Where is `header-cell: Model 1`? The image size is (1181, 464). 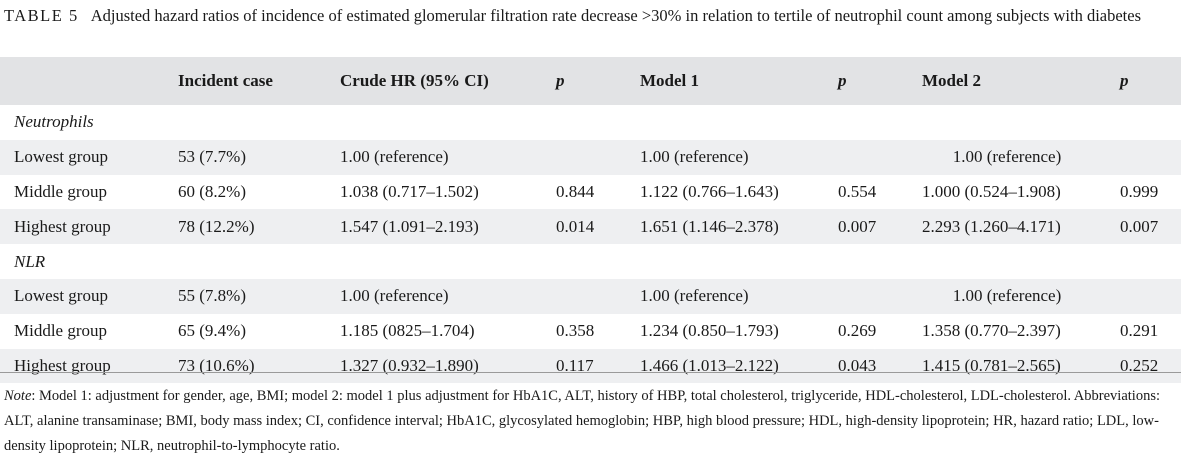 header-cell: Model 1 is located at coordinates (670, 80).